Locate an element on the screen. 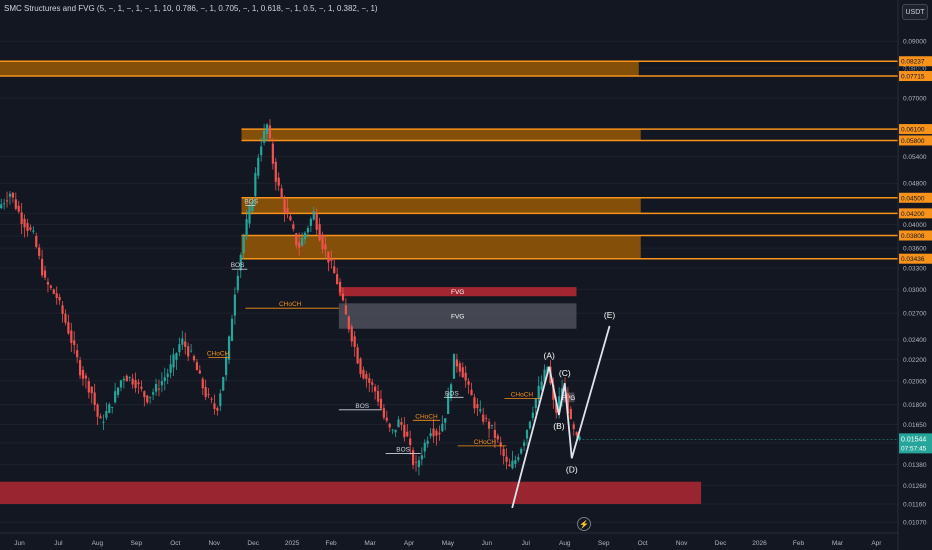 The width and height of the screenshot is (932, 550). price-axis-tick: 0.01380 is located at coordinates (915, 465).